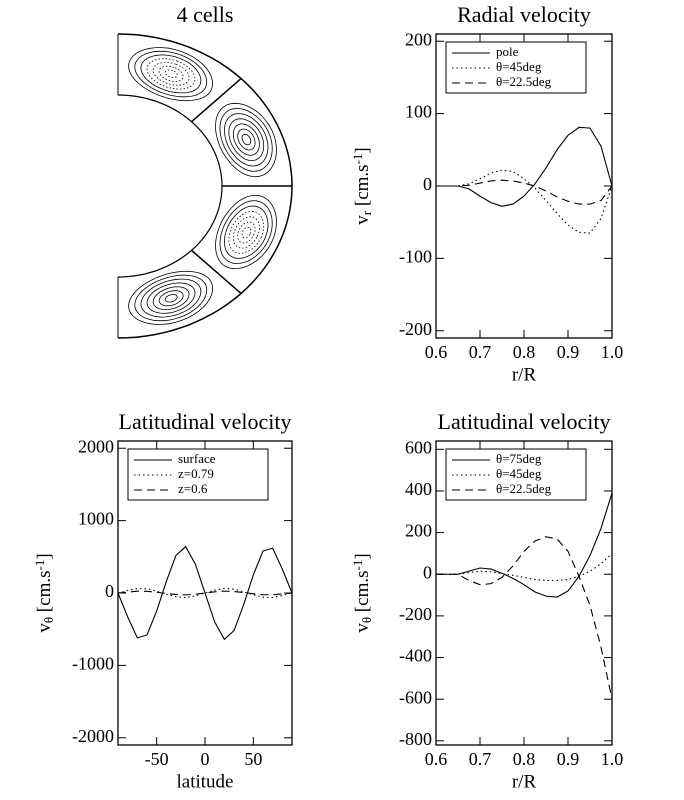 The image size is (684, 800). Describe the element at coordinates (366, 212) in the screenshot. I see `y-axis-label-part: r` at that location.